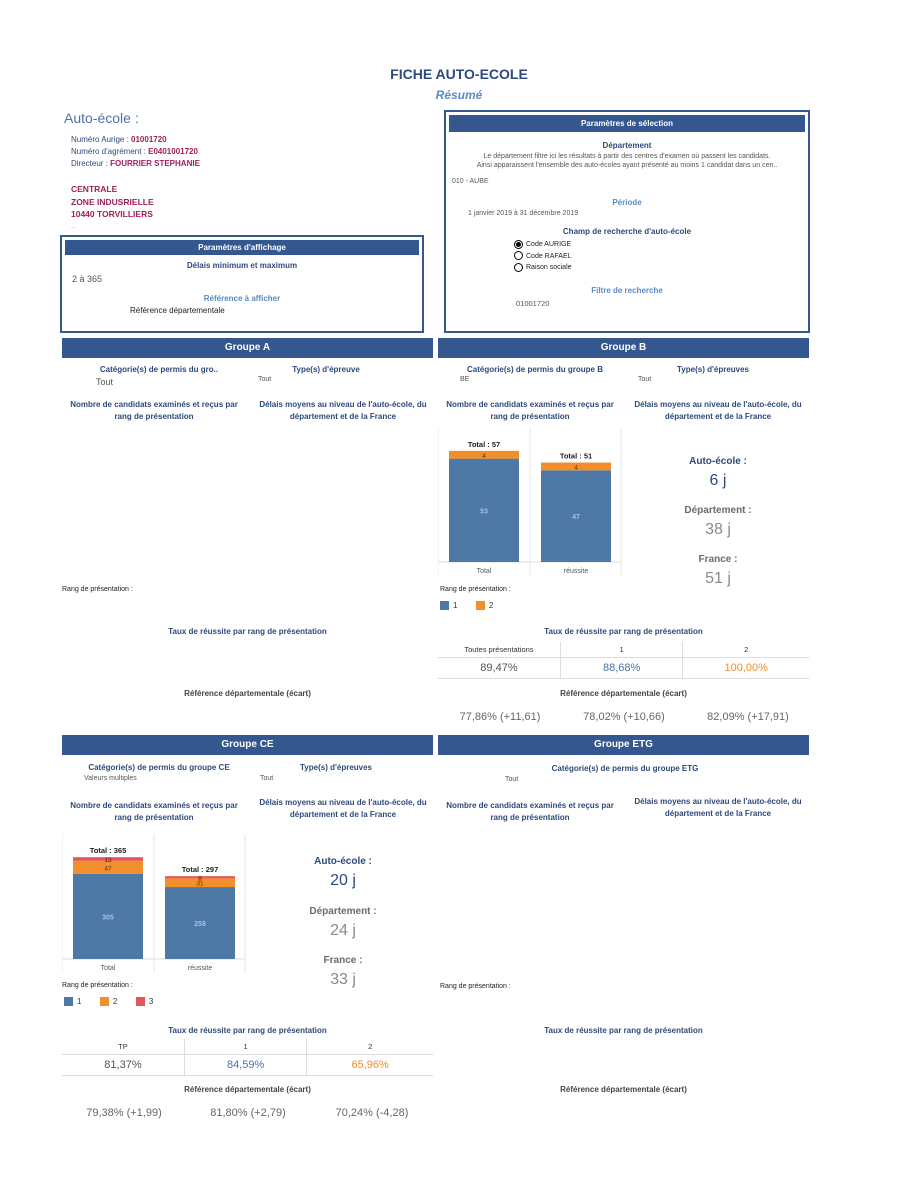 This screenshot has height=1188, width=918. I want to click on bar-total-label: Total : 365, so click(108, 850).